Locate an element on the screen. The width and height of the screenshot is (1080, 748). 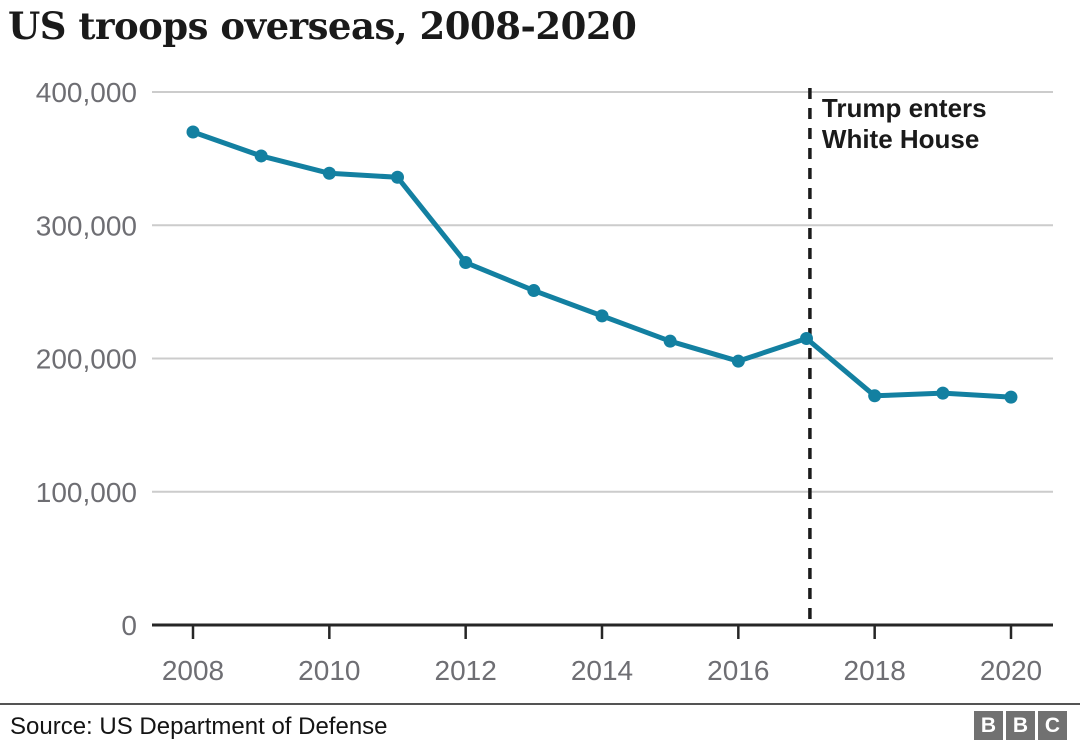
x-axis-tick-label: 2016 is located at coordinates (738, 670).